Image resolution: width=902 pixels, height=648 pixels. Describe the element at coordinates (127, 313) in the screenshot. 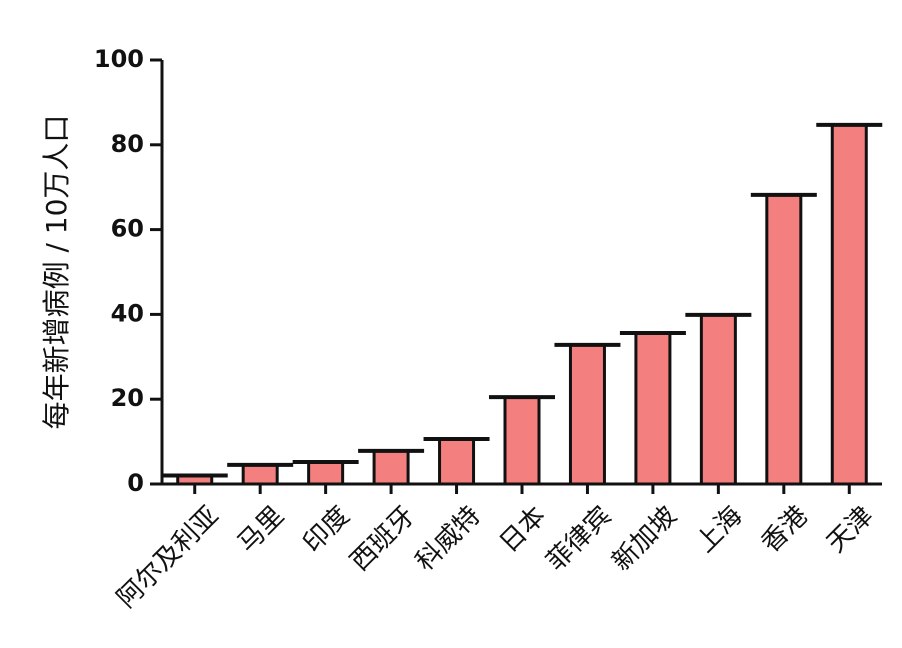

I see `y-tick-label: 40` at that location.